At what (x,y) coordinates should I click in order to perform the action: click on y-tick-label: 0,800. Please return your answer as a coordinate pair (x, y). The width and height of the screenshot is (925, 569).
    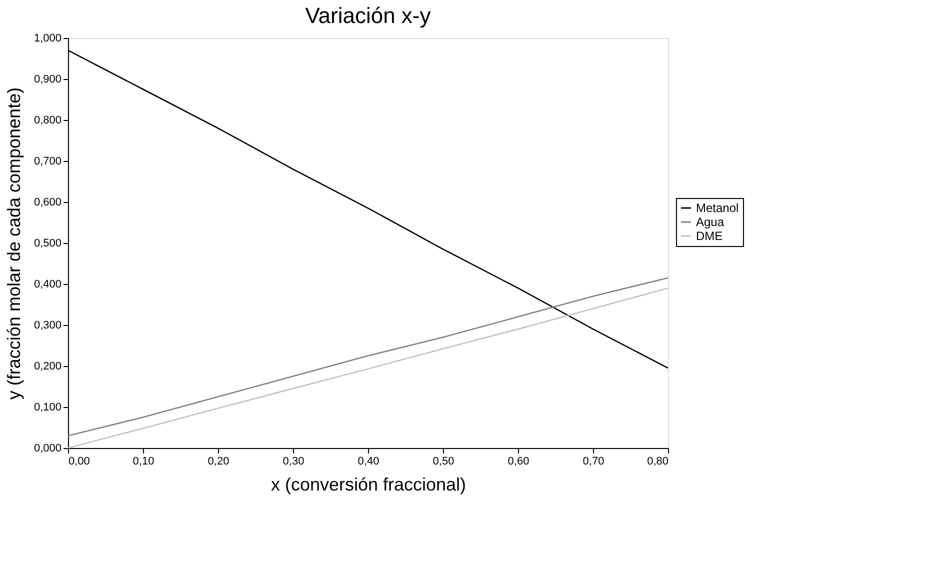
    Looking at the image, I should click on (48, 120).